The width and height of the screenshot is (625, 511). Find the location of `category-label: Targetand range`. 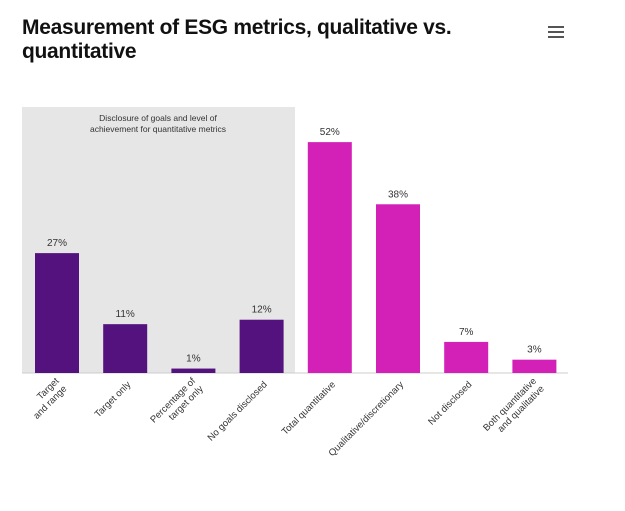

category-label: Targetand range is located at coordinates (47, 399).